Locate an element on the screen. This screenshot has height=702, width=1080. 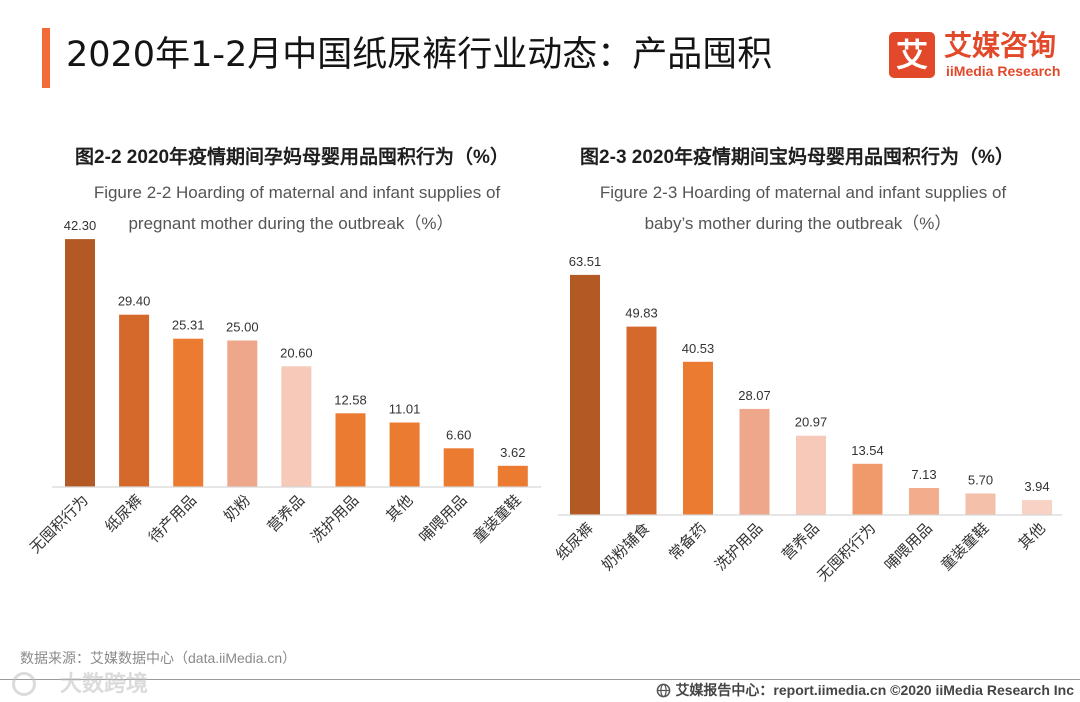
iimedia-logo-icon: 艾 is located at coordinates (912, 55).